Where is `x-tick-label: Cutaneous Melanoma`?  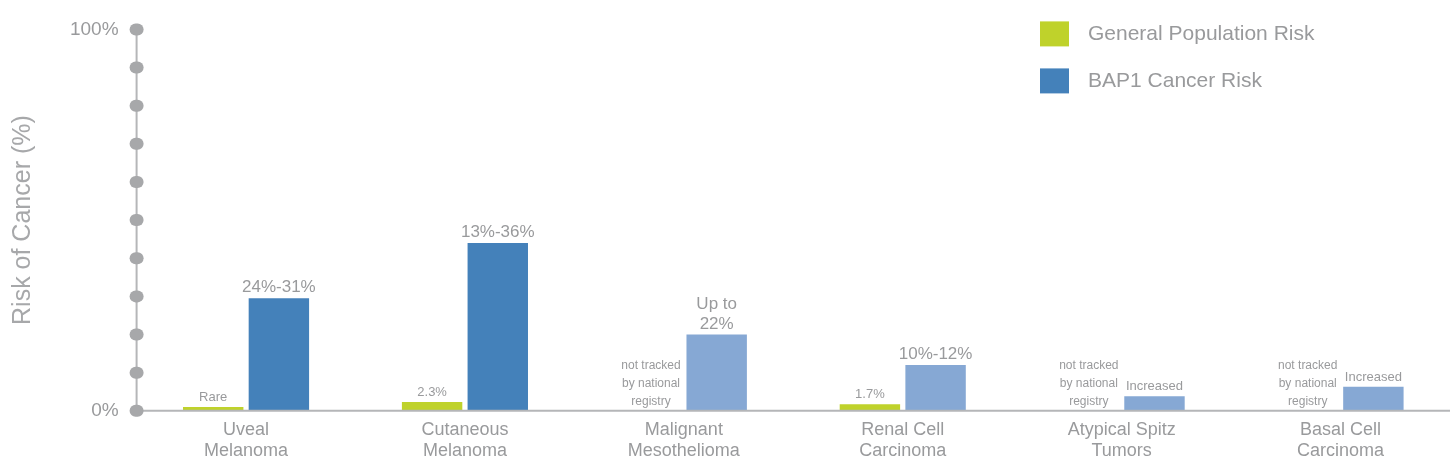
x-tick-label: Cutaneous Melanoma is located at coordinates (465, 439).